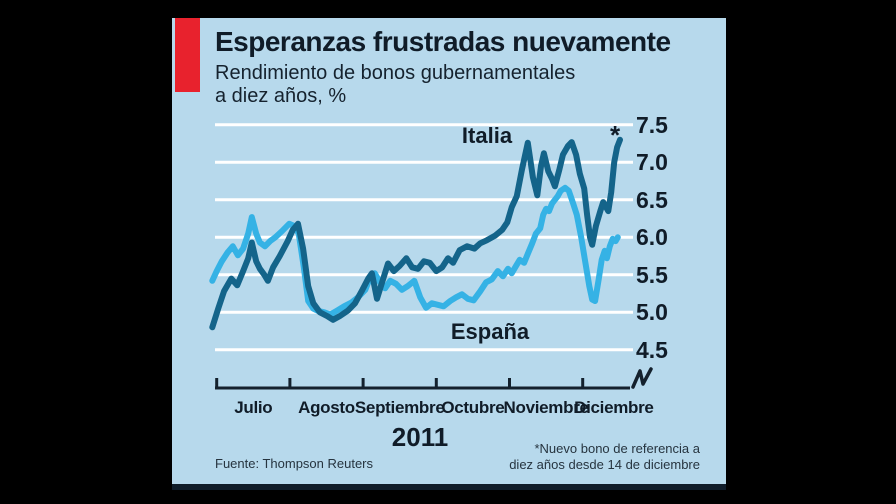 The image size is (896, 504). What do you see at coordinates (652, 312) in the screenshot?
I see `y-axis-tick-label: 5.0` at bounding box center [652, 312].